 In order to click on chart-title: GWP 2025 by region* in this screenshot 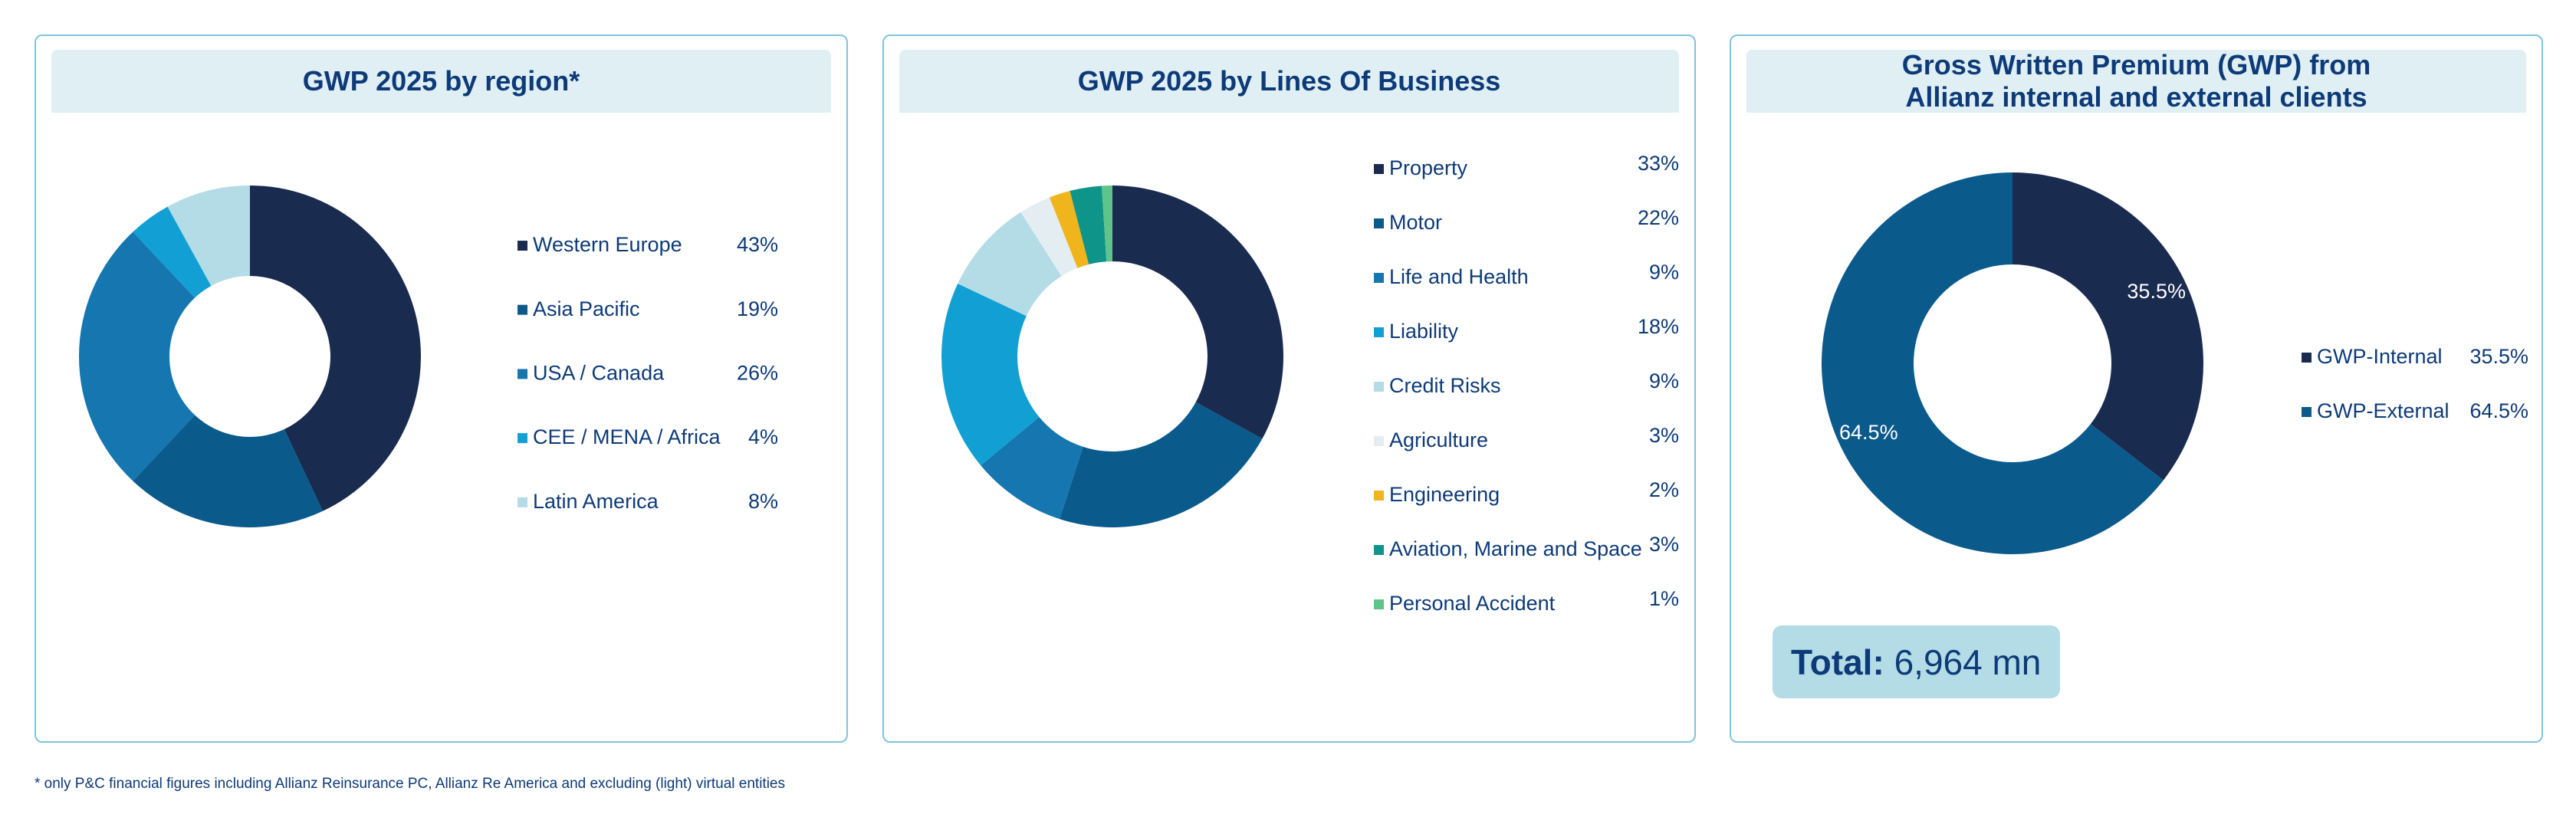, I will do `click(441, 81)`.